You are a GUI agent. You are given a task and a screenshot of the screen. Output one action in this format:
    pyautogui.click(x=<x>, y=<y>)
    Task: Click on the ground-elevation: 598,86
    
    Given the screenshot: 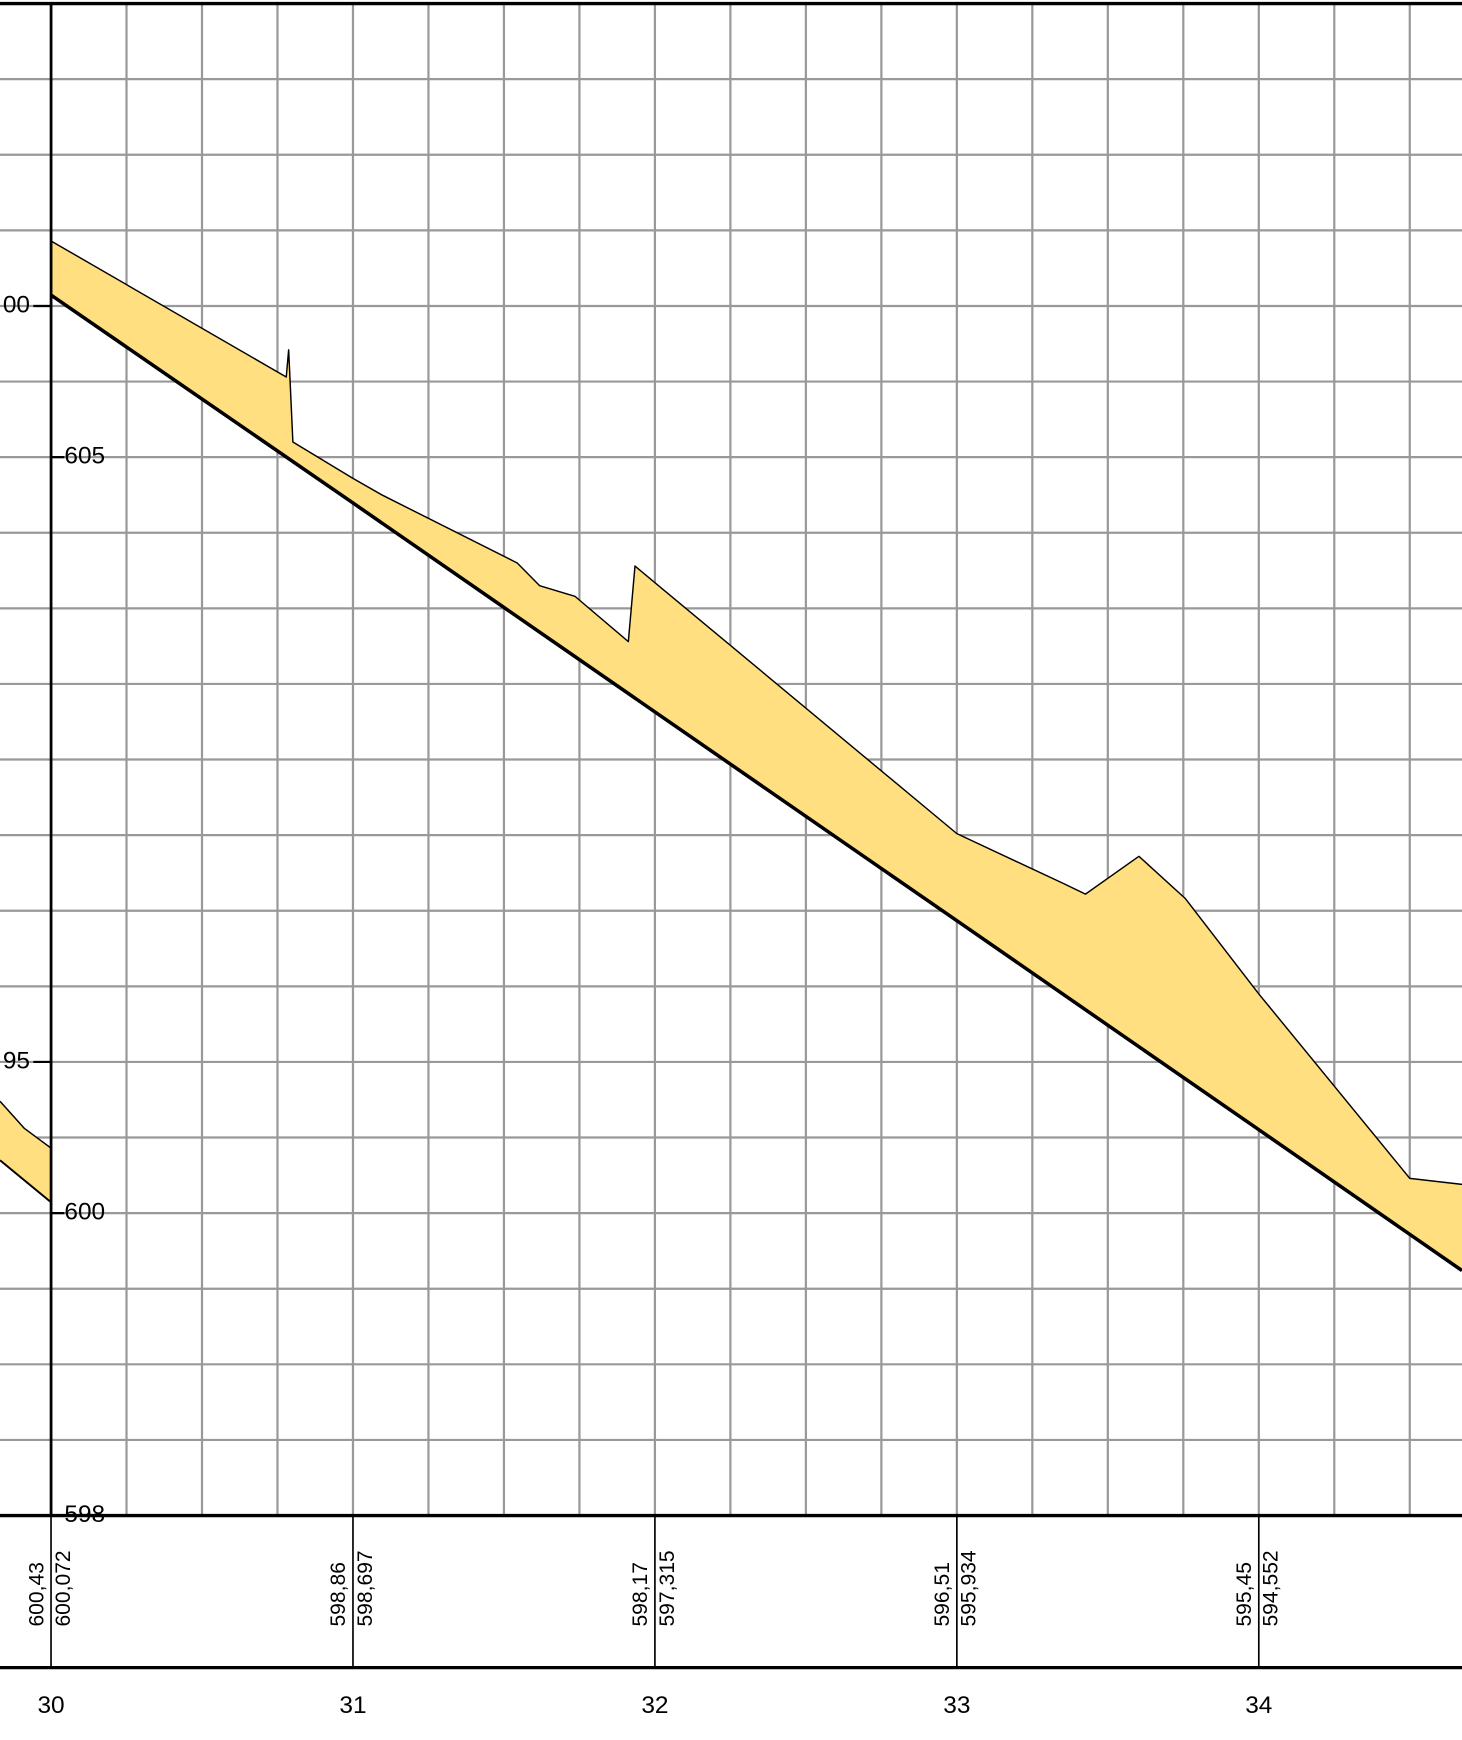 What is the action you would take?
    pyautogui.click(x=338, y=1594)
    